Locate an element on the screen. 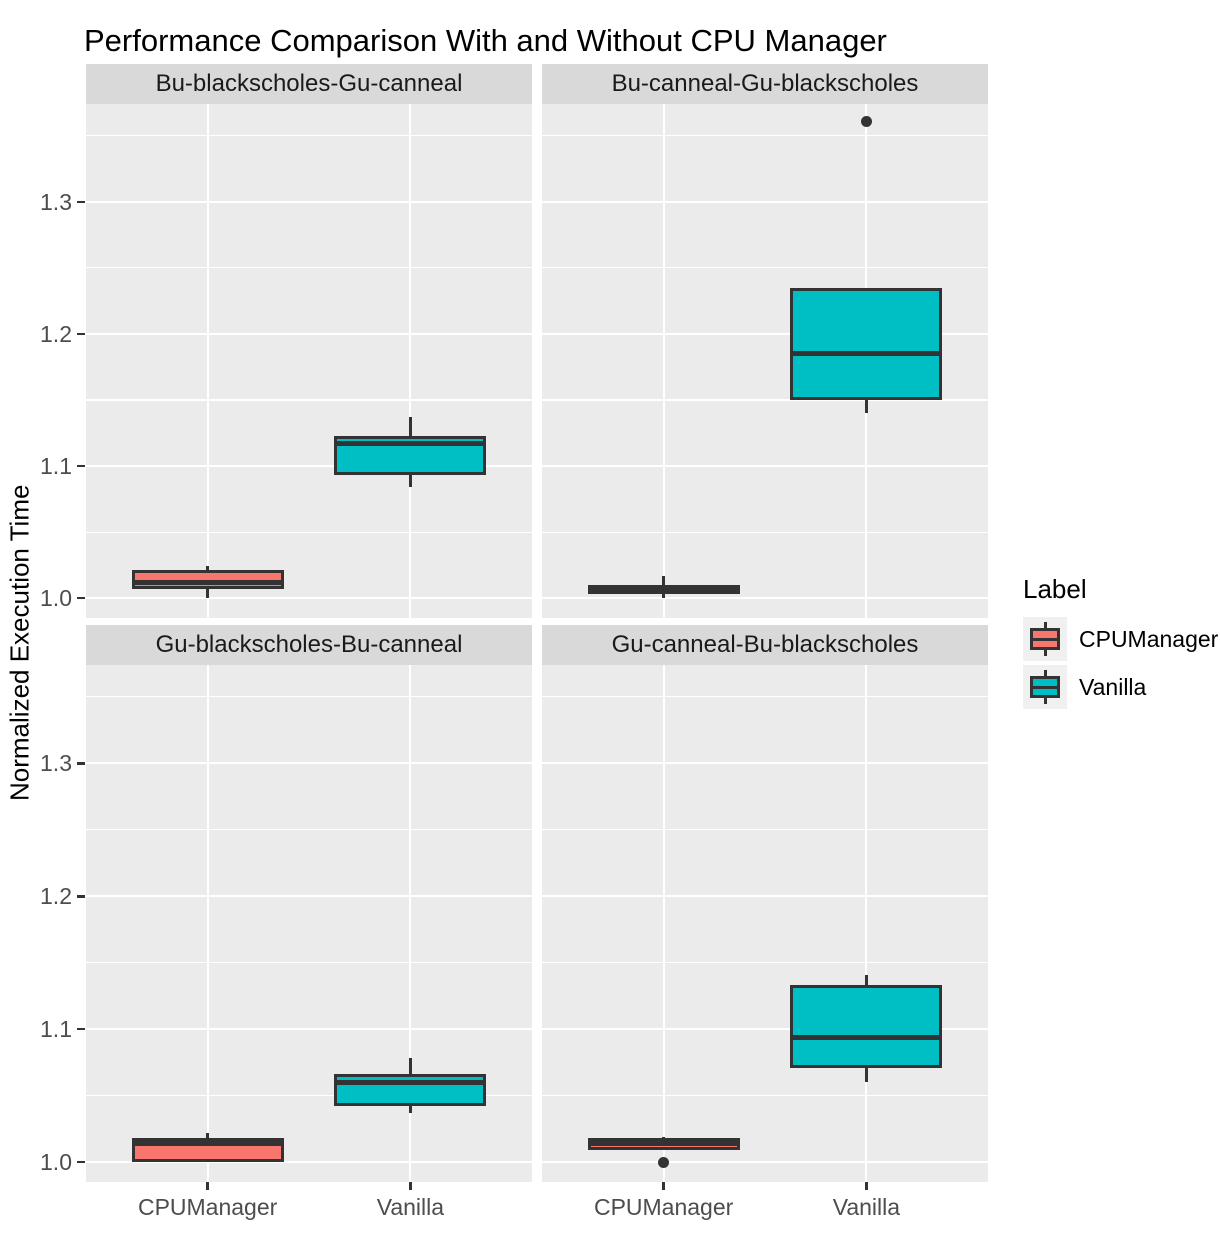 This screenshot has height=1238, width=1220. facet-strip-bottom-left: Gu-blackscholes-Bu-canneal is located at coordinates (309, 645).